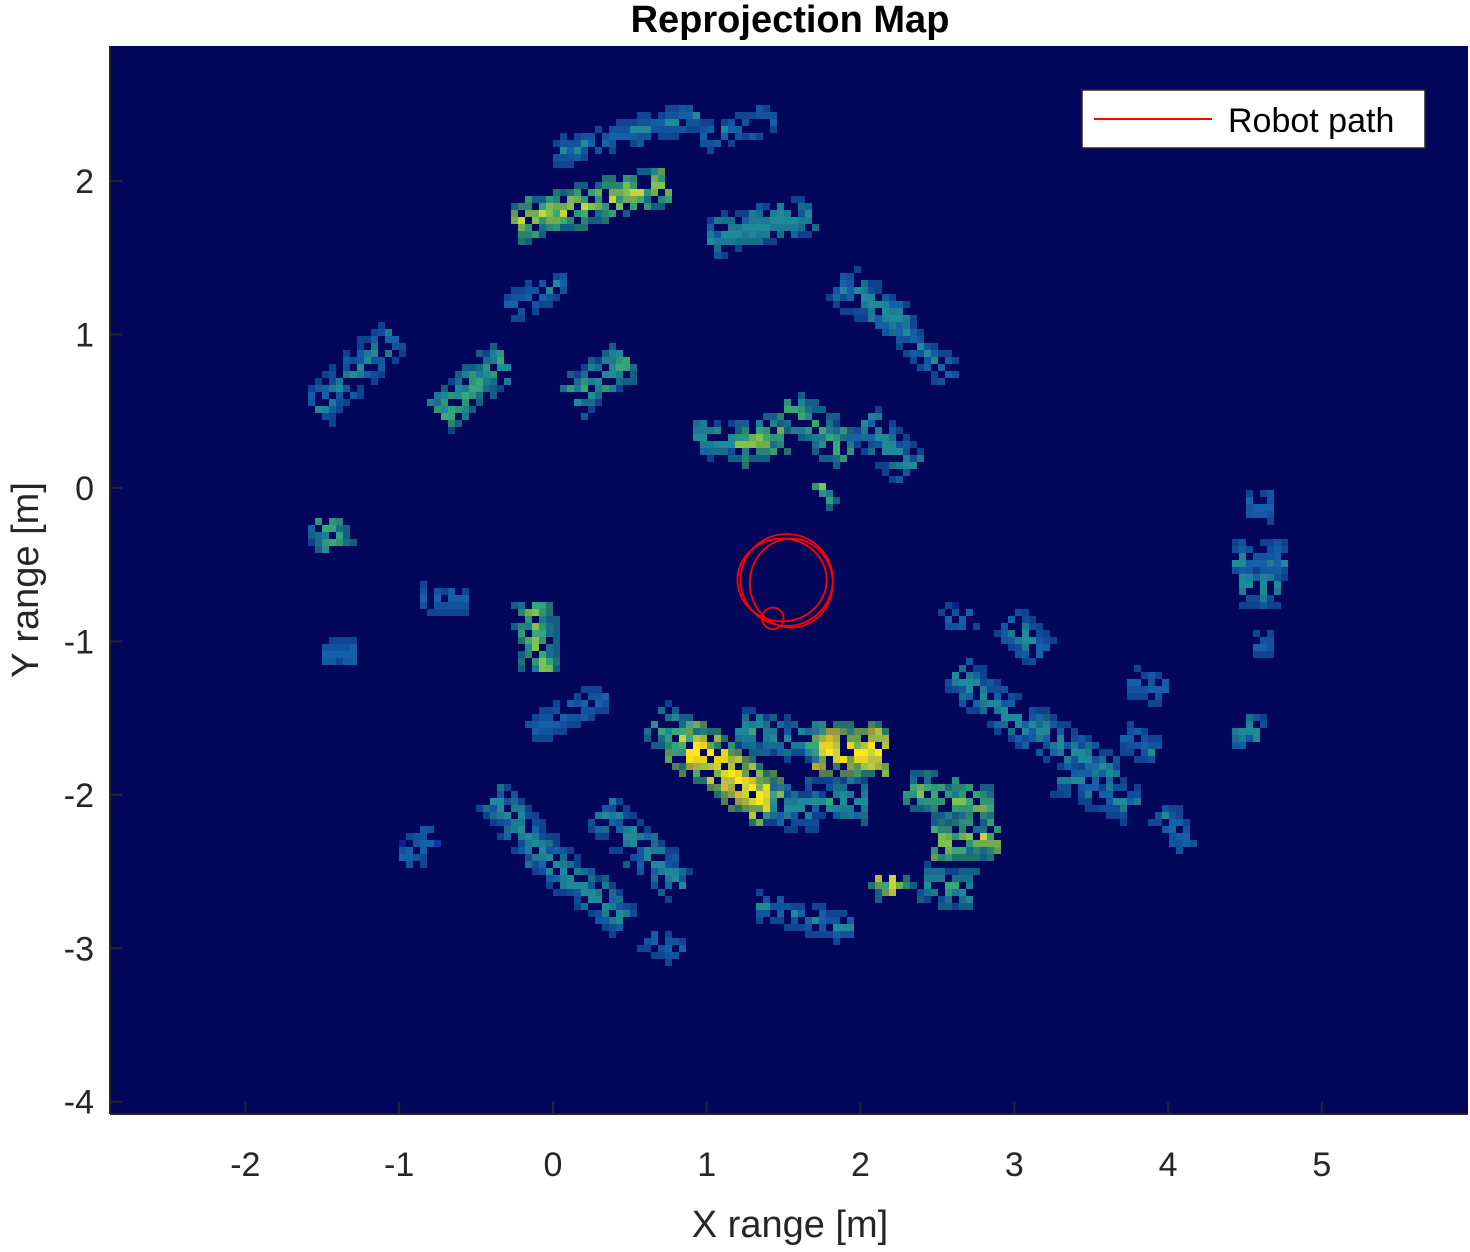 The image size is (1470, 1252). Describe the element at coordinates (84, 489) in the screenshot. I see `y-tick-label: 0` at that location.